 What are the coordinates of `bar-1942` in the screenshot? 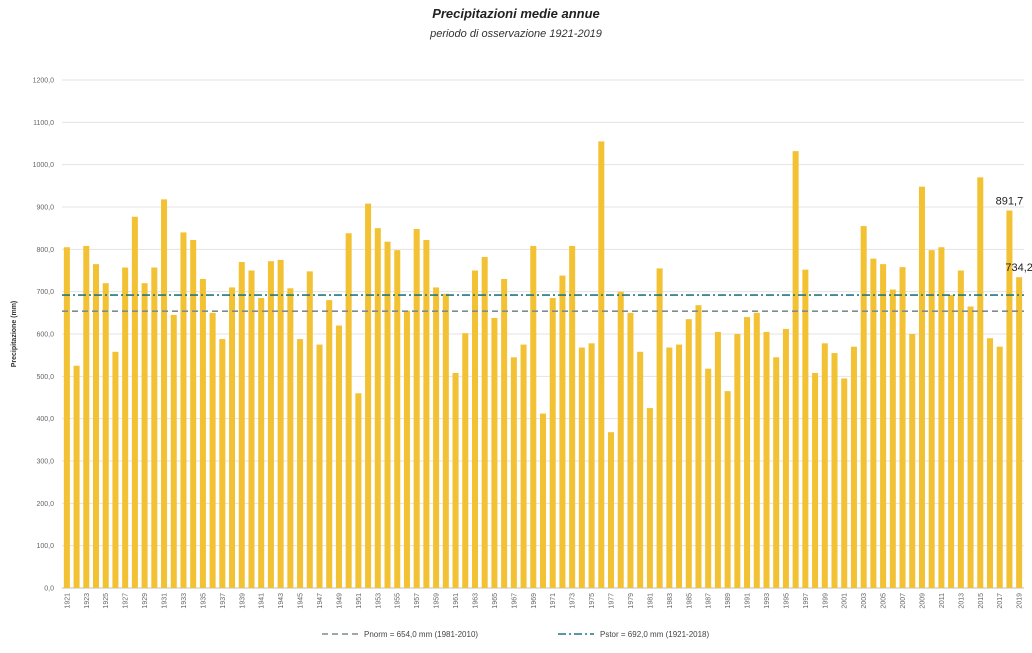 It's located at (270, 424).